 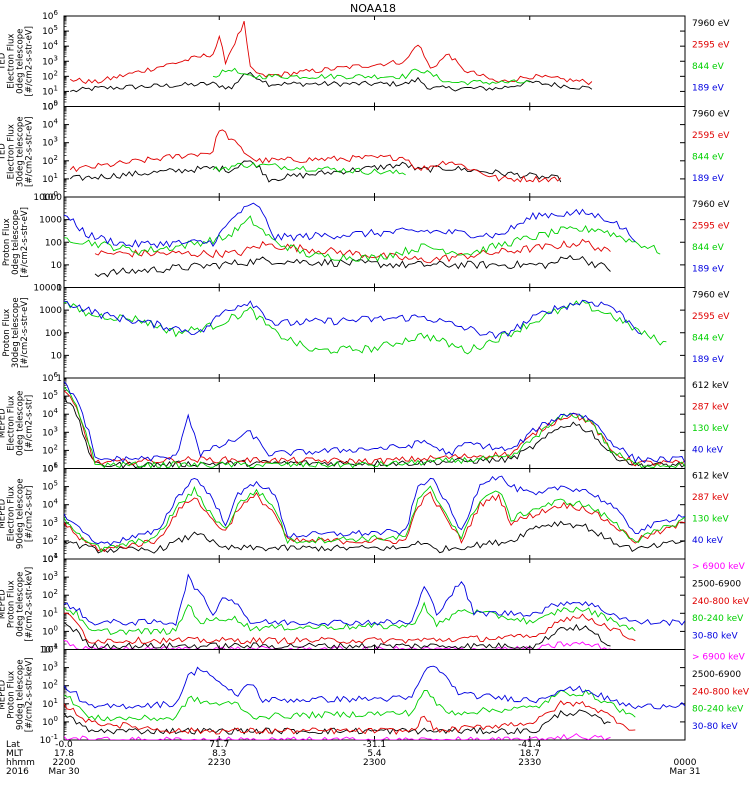 I want to click on chart-title: NOAA18, so click(x=373, y=8).